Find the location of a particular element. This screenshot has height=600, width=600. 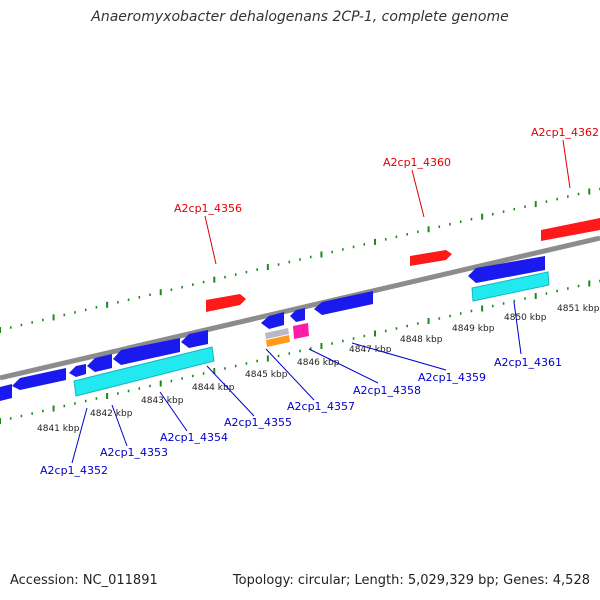

gene-a2cp1-4355b is located at coordinates (194, 339).